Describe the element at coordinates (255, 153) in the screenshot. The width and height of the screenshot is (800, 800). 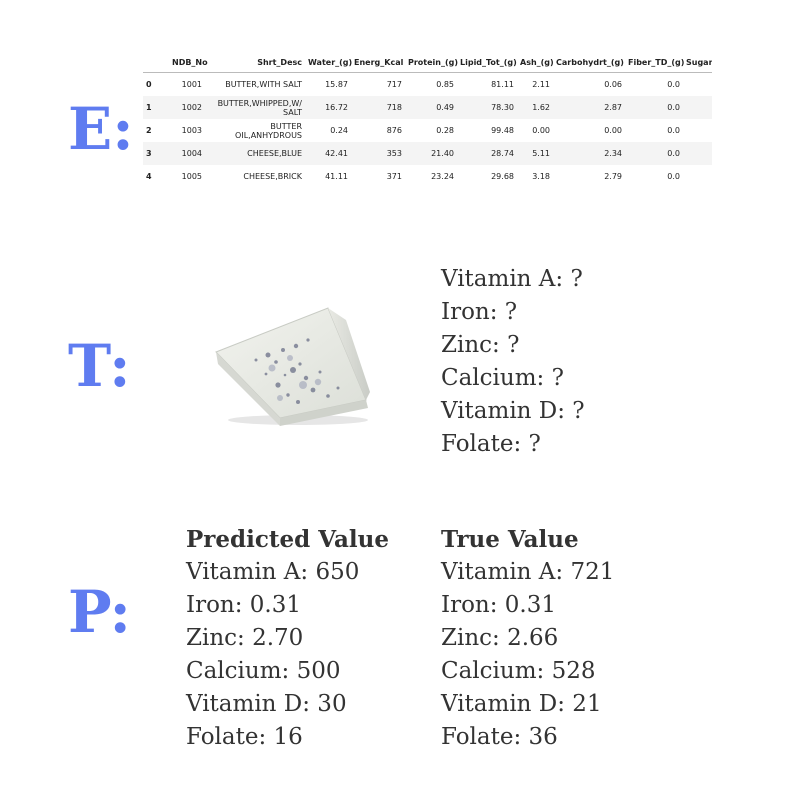
I see `table-cell: CHEESE,BLUE` at that location.